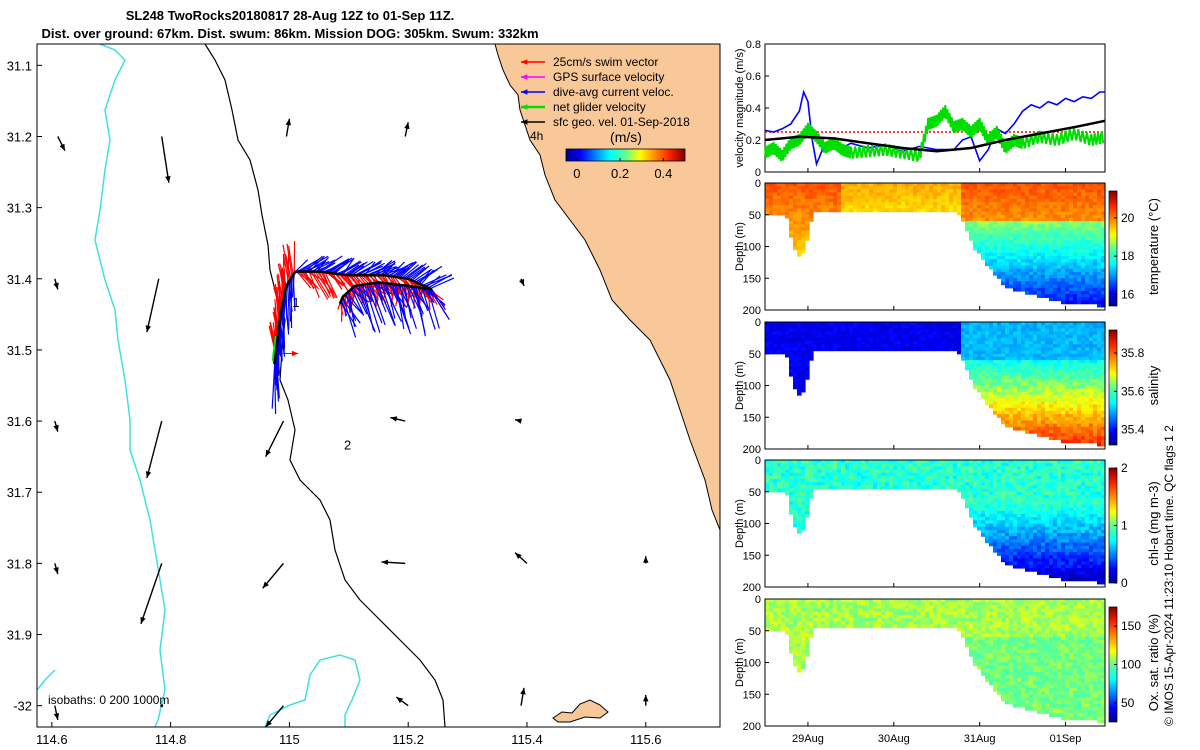  Describe the element at coordinates (646, 739) in the screenshot. I see `map-x-tick-label: 115.6` at that location.